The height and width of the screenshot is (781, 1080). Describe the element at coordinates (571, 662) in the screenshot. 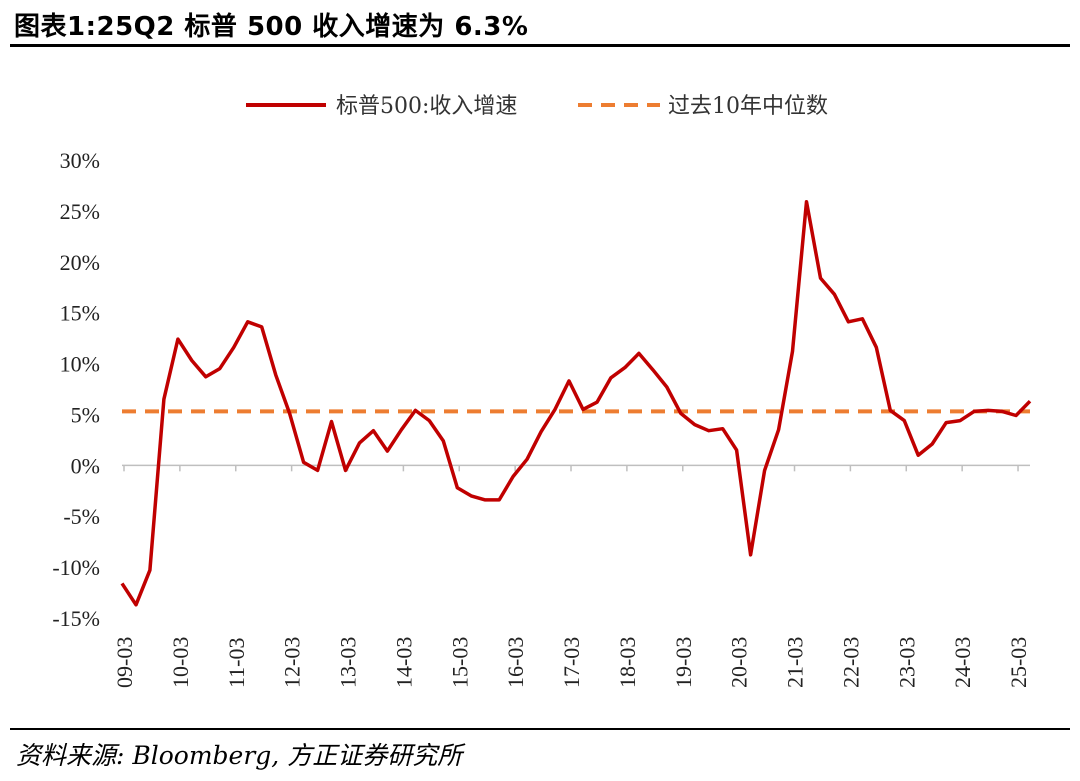

I see `x-tick-label: 17-03` at that location.